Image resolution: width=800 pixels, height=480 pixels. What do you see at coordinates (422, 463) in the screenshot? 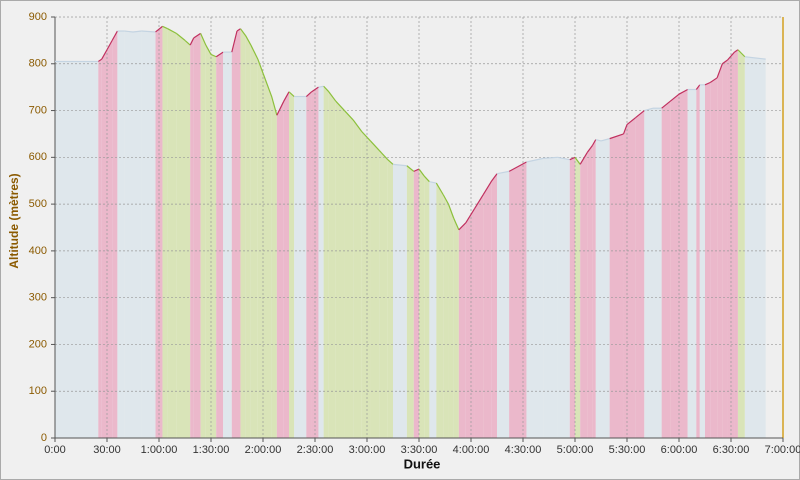
I see `x-axis-label: Durée` at bounding box center [422, 463].